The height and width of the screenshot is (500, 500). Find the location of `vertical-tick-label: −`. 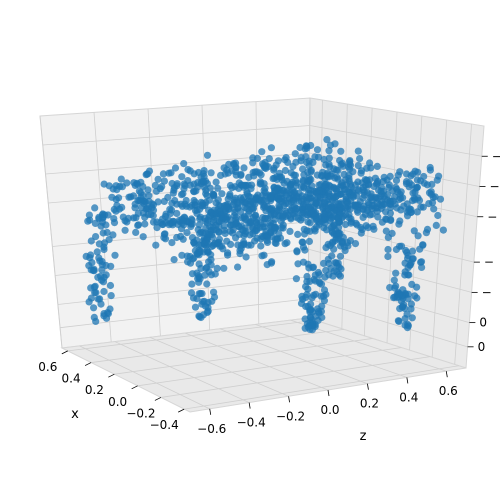

vertical-tick-label: − is located at coordinates (487, 292).